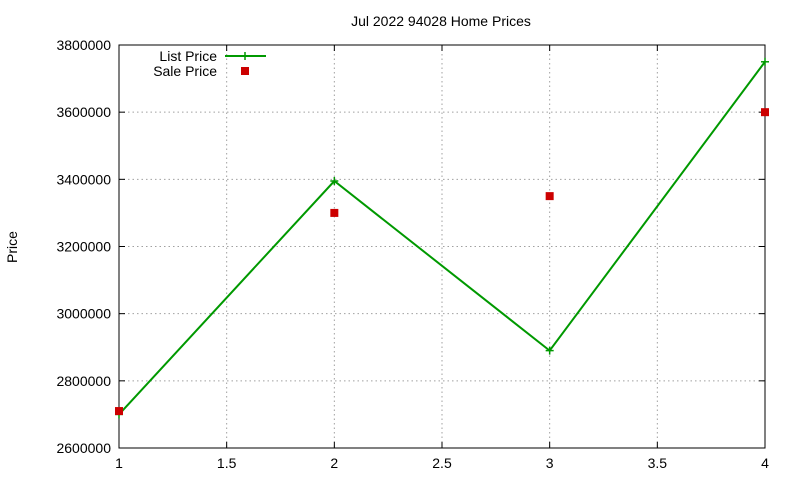 The image size is (800, 480). What do you see at coordinates (765, 463) in the screenshot?
I see `x-tick-label: 4` at bounding box center [765, 463].